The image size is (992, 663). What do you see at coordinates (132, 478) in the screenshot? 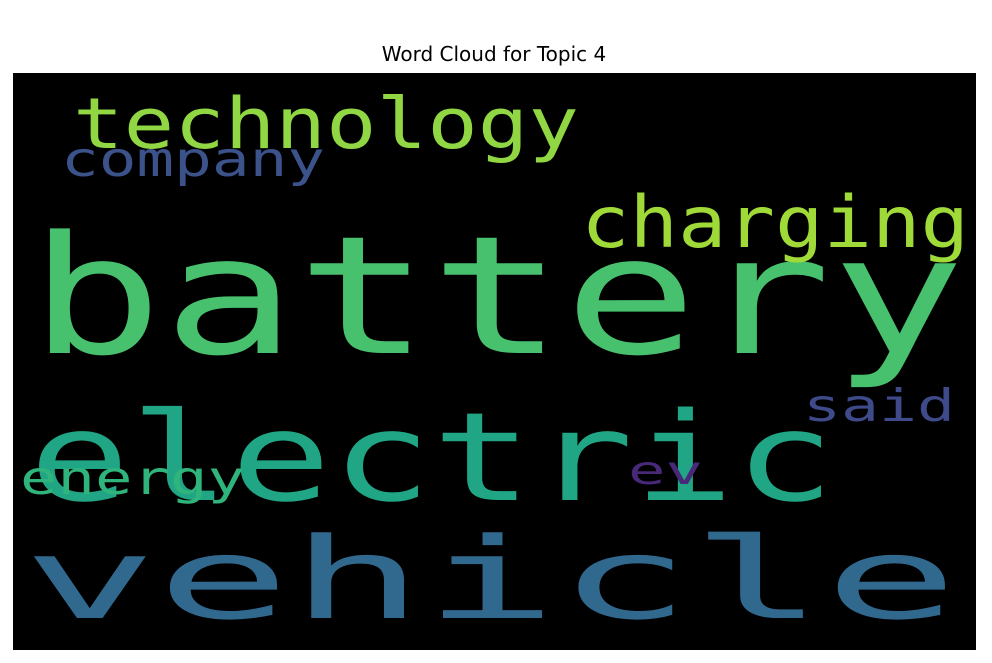
I see `word-energy: energy` at bounding box center [132, 478].